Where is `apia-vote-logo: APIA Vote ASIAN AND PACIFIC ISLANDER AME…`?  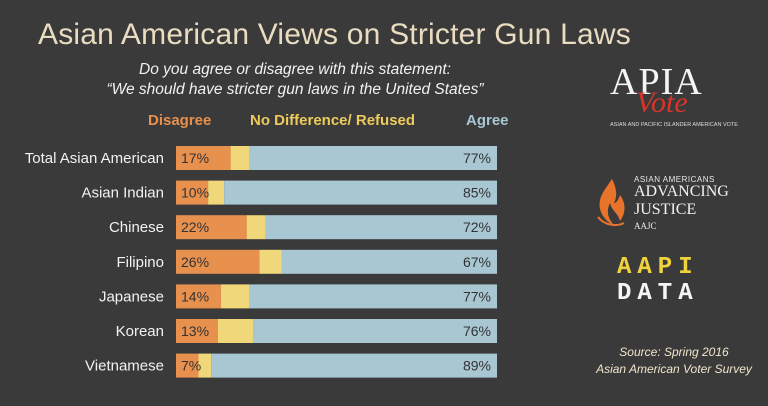
apia-vote-logo: APIA Vote ASIAN AND PACIFIC ISLANDER AME… is located at coordinates (672, 95).